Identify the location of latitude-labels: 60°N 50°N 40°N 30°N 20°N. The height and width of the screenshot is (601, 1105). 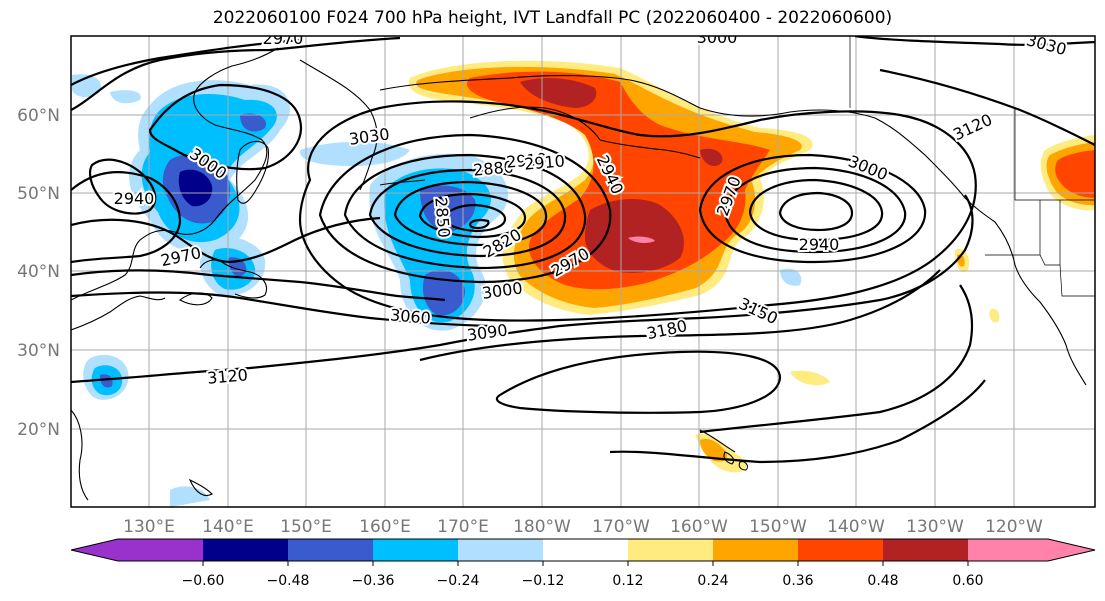
(38, 273).